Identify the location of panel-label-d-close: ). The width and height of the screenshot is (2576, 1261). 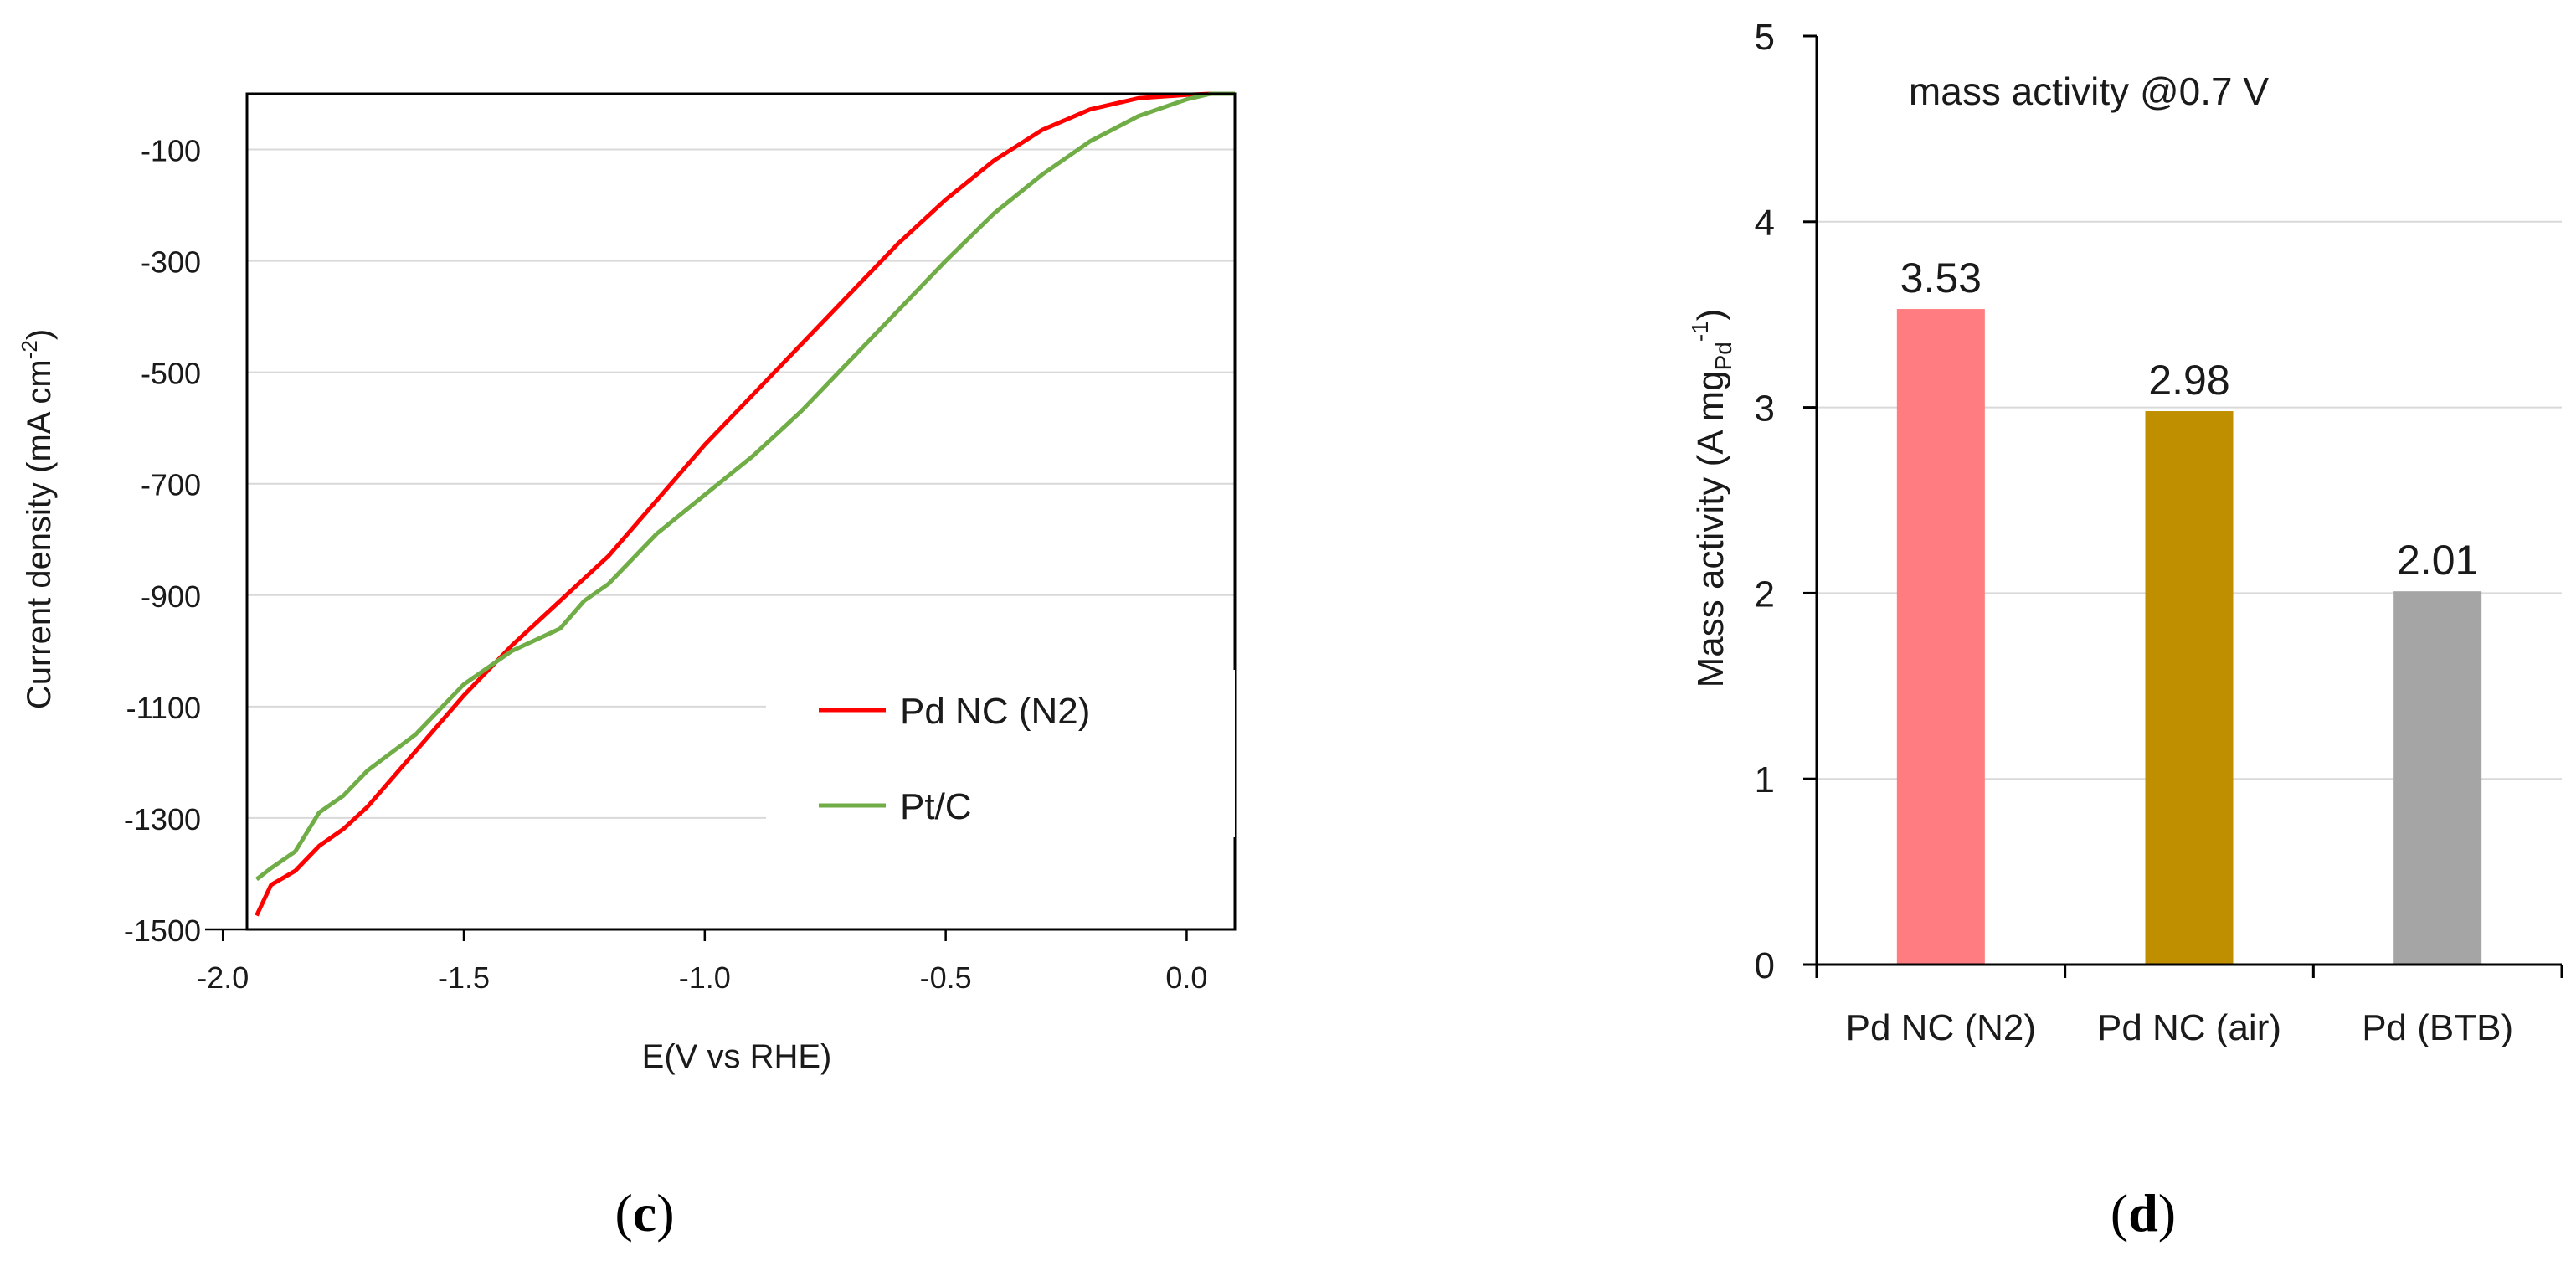
(2167, 1213).